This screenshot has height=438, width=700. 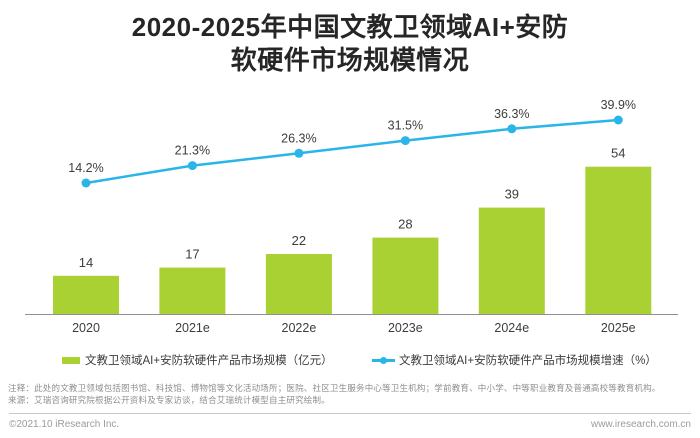 I want to click on bar-legend-swatch, so click(x=71, y=360).